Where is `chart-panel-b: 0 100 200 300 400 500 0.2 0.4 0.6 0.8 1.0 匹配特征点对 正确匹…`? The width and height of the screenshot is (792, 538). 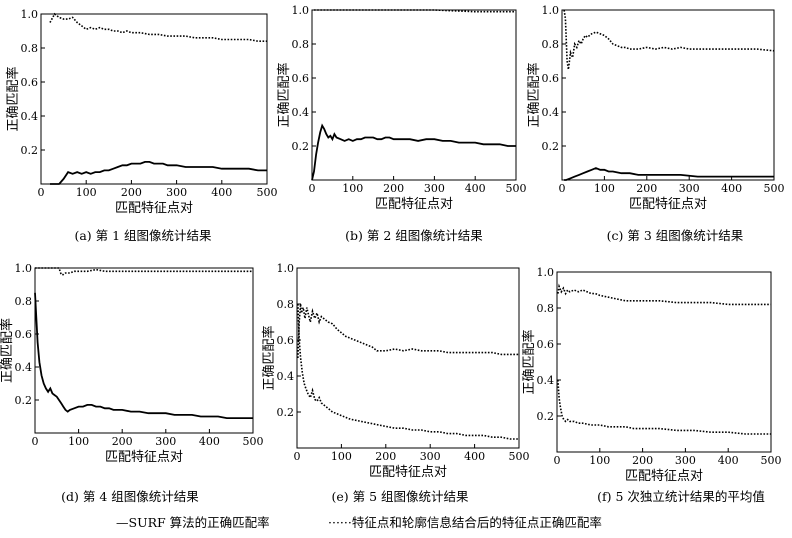 chart-panel-b: 0 100 200 300 400 500 0.2 0.4 0.6 0.8 1.0 匹配特征点对 正确匹… is located at coordinates (401, 123).